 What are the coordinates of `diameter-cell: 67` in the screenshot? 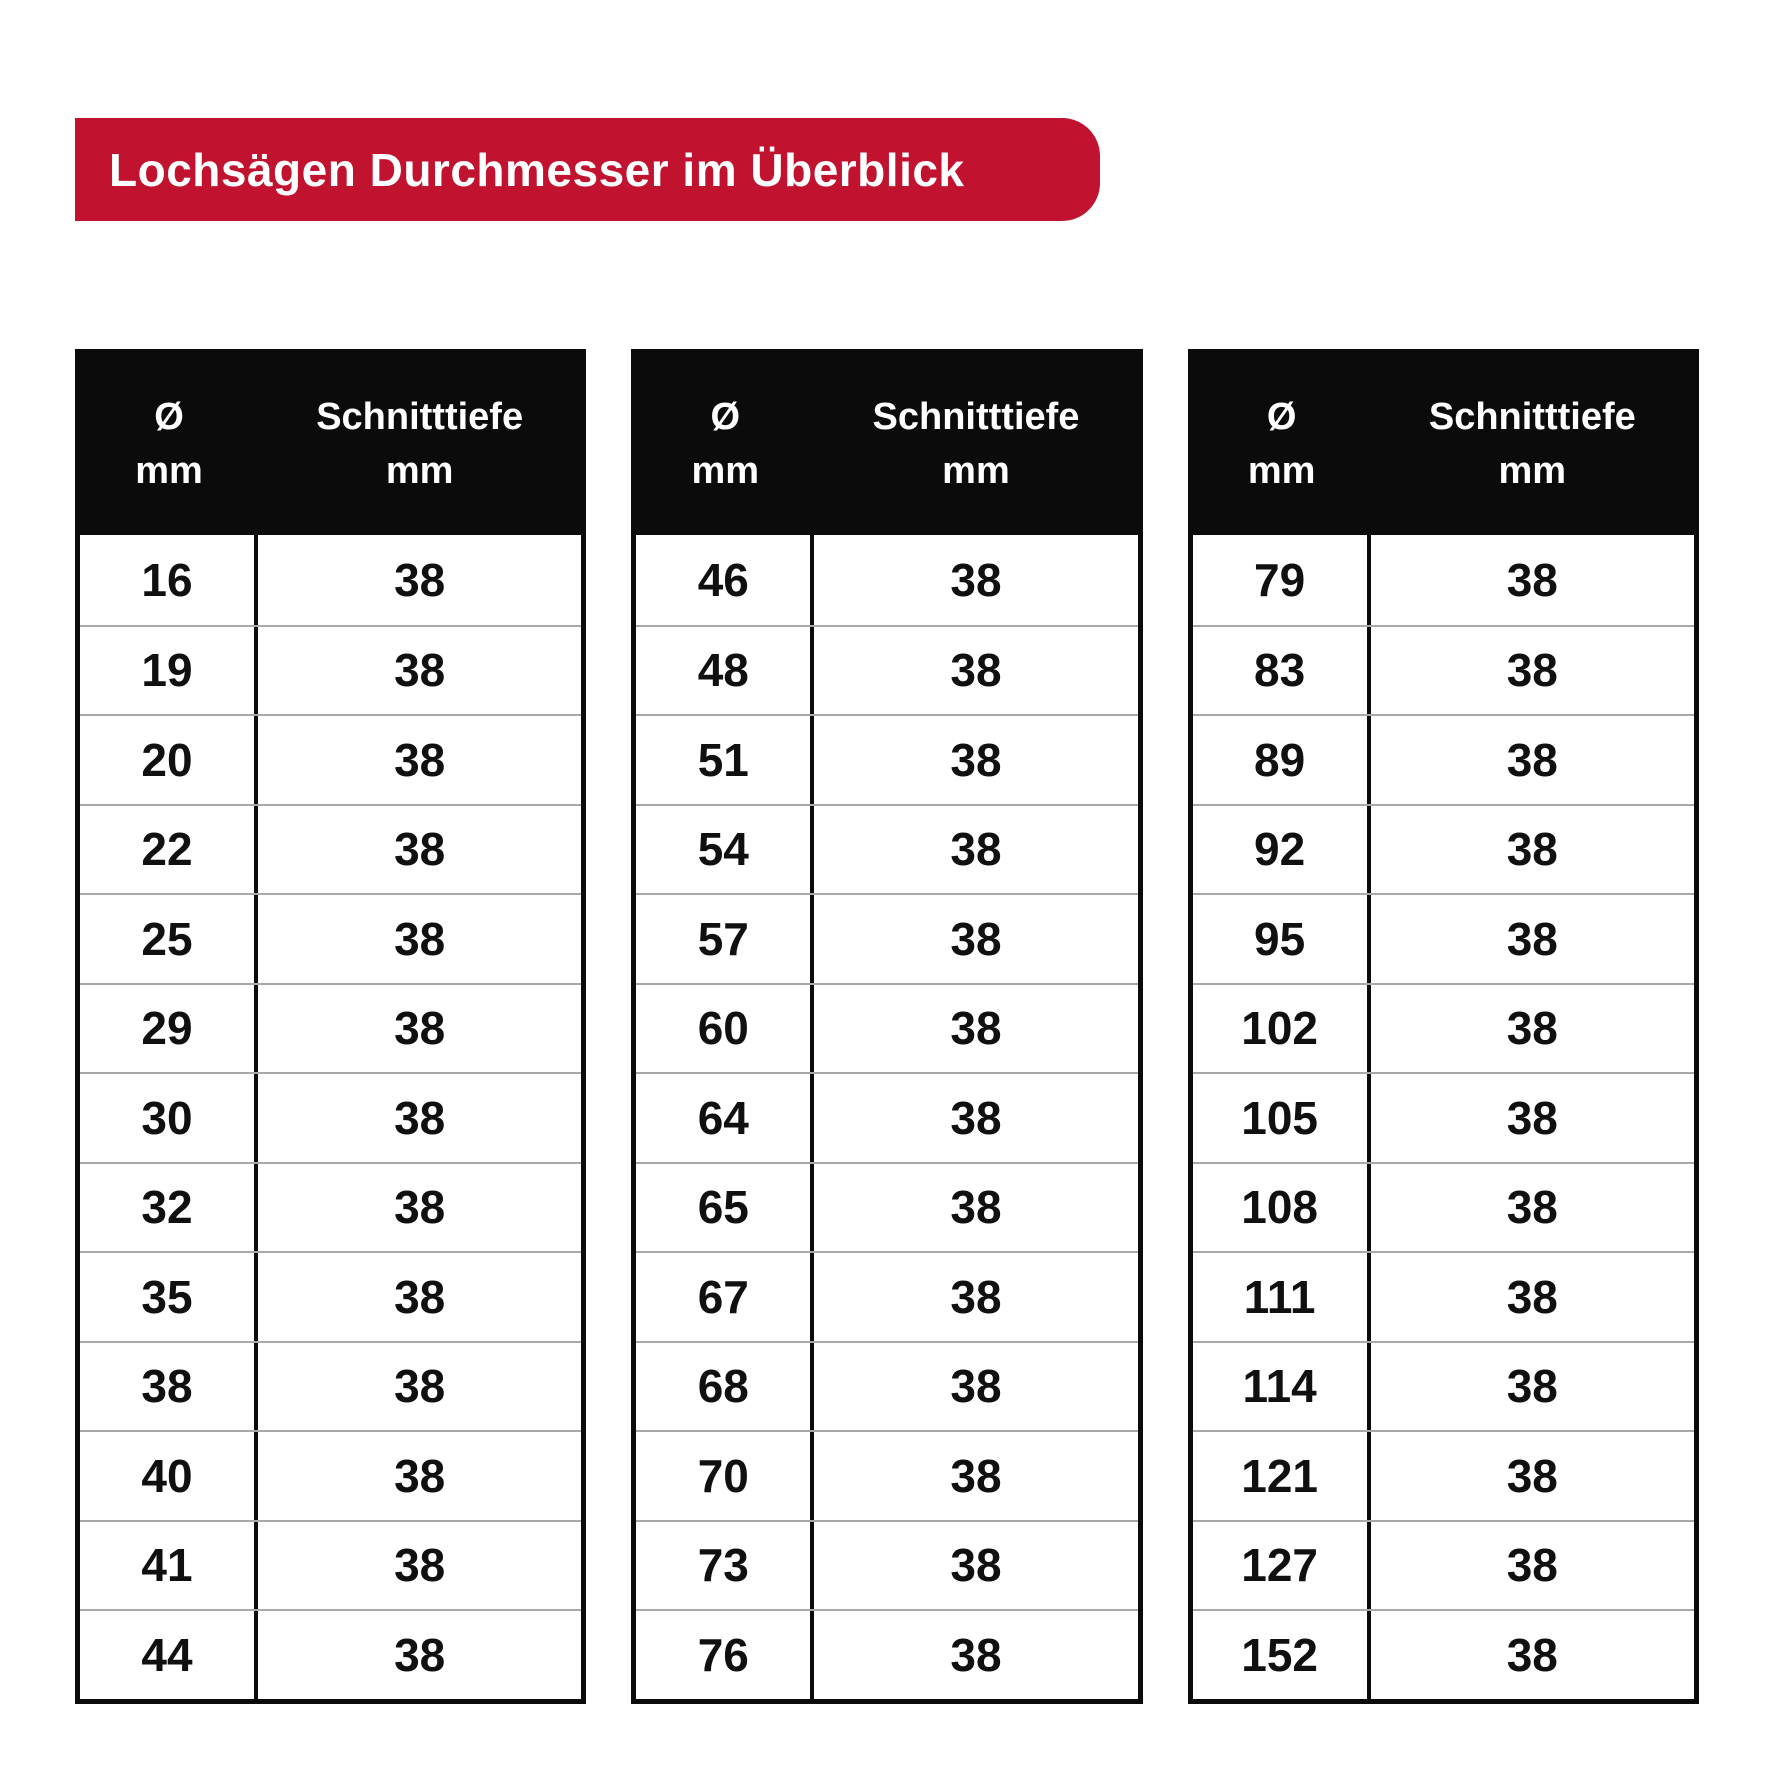 It's located at (725, 1297).